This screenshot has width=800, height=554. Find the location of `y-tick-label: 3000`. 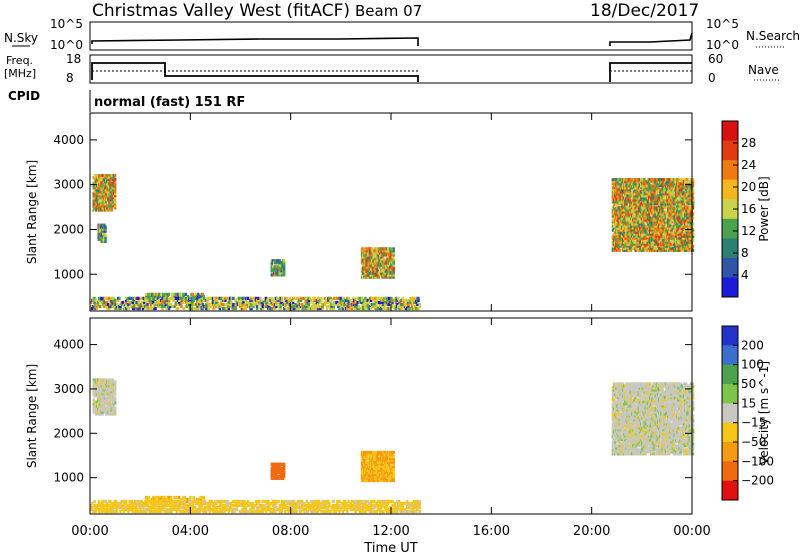

y-tick-label: 3000 is located at coordinates (68, 185).